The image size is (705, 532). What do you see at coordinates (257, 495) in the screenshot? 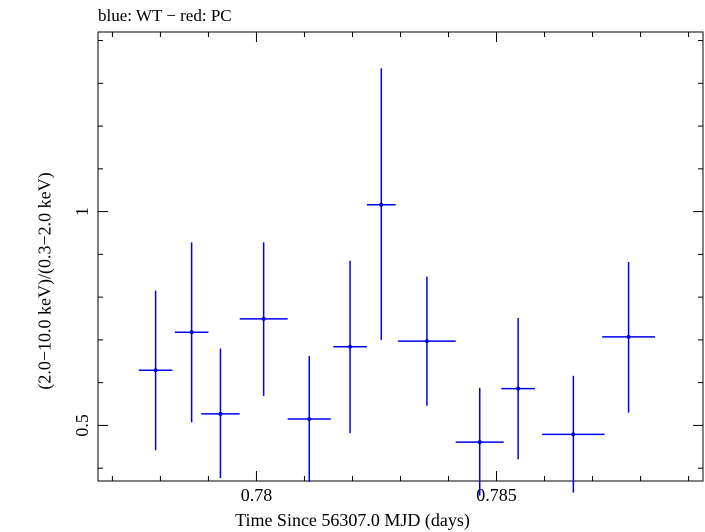
I see `x-tick-label: 0.78` at bounding box center [257, 495].